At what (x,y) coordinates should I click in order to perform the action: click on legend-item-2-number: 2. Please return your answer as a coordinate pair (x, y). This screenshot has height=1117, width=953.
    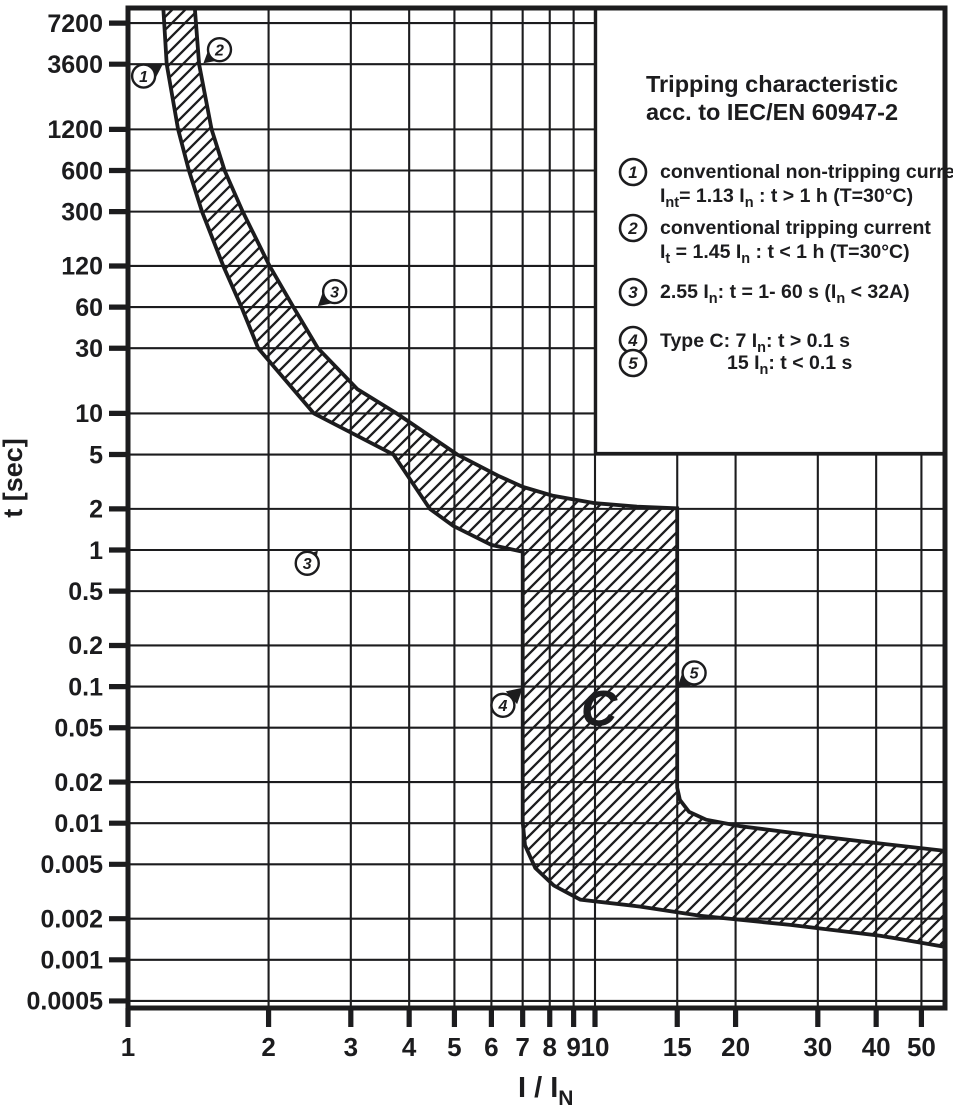
    Looking at the image, I should click on (632, 228).